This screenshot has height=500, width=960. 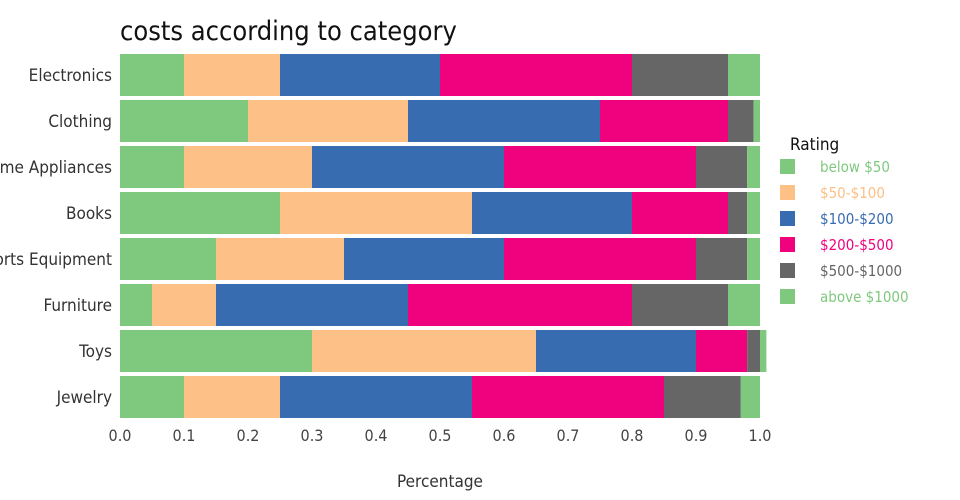 I want to click on category-label: Jewelry, so click(x=84, y=398).